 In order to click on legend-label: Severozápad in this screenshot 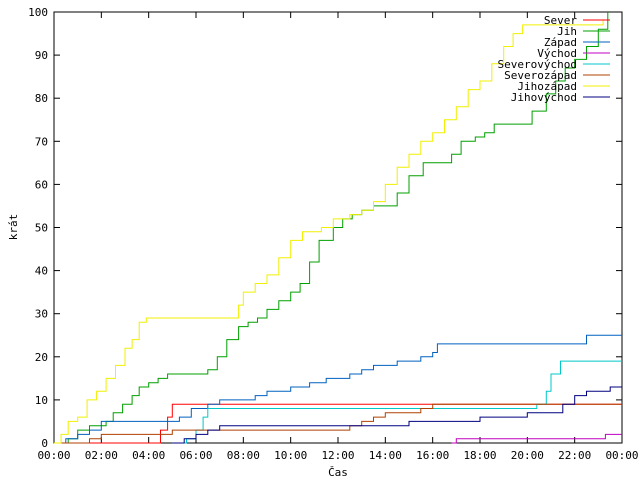, I will do `click(540, 75)`.